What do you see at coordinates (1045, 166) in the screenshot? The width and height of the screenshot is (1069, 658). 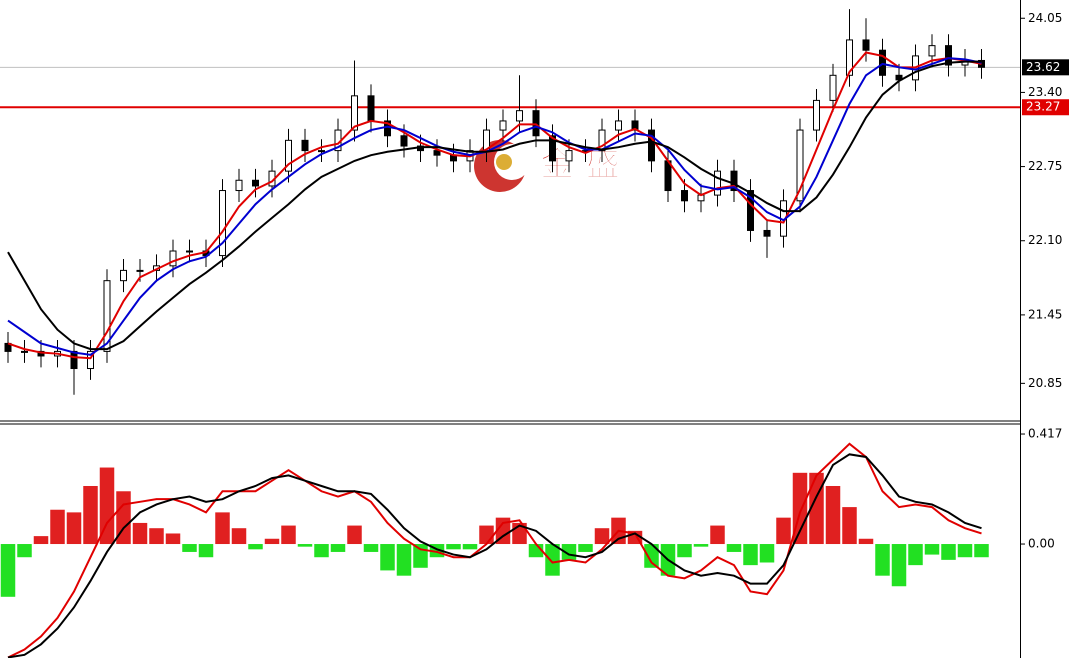 I see `y-tick-label: 22.75` at bounding box center [1045, 166].